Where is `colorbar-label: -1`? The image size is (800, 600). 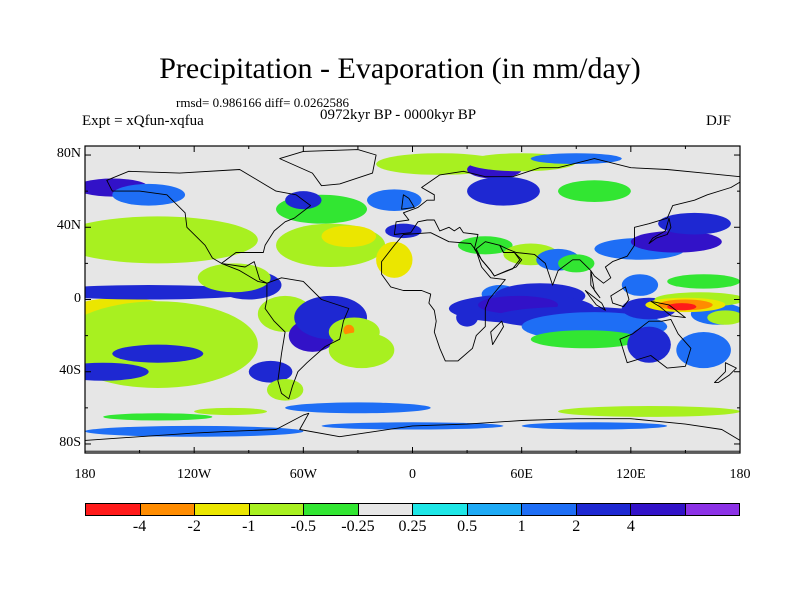 colorbar-label: -1 is located at coordinates (249, 526).